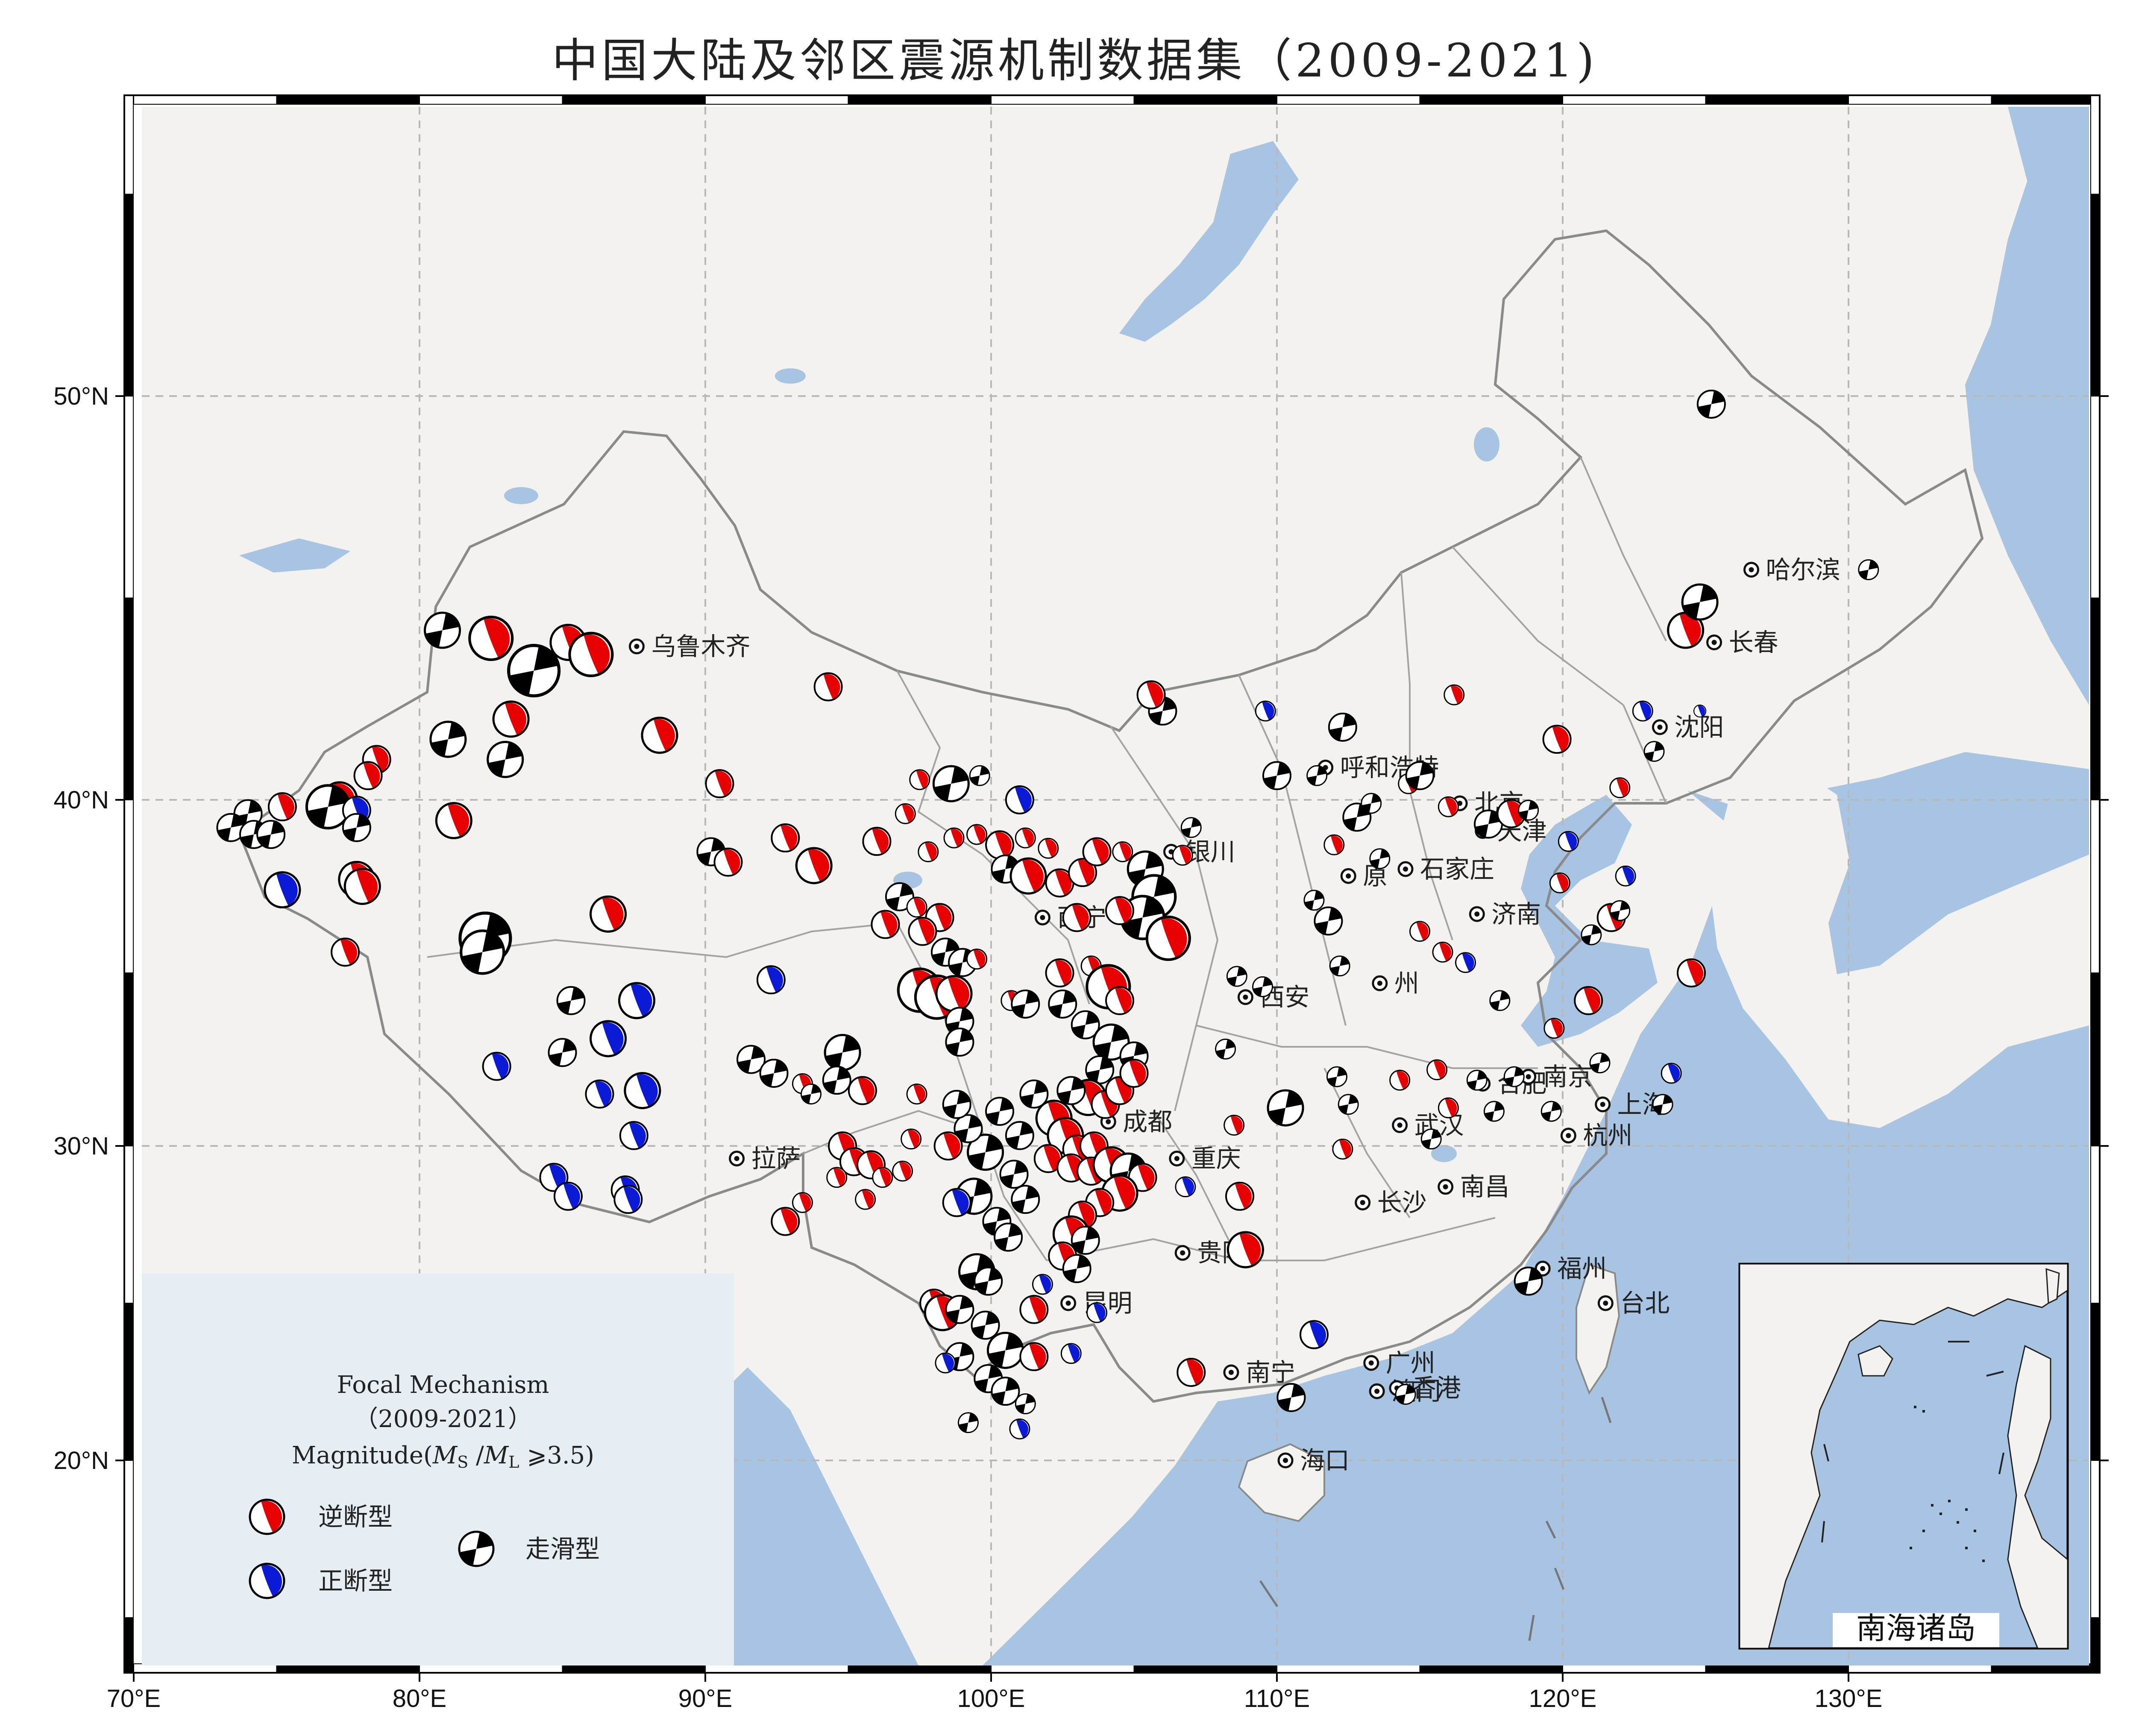 The image size is (2136, 1736). What do you see at coordinates (2038, 1496) in the screenshot?
I see `inset-philippines` at bounding box center [2038, 1496].